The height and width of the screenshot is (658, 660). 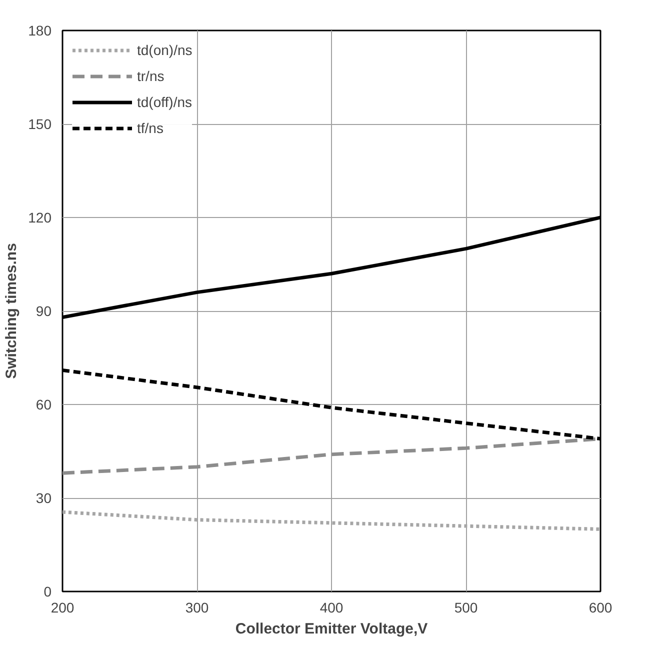 I want to click on y-axis-title: Switching times.ns, so click(x=11, y=311).